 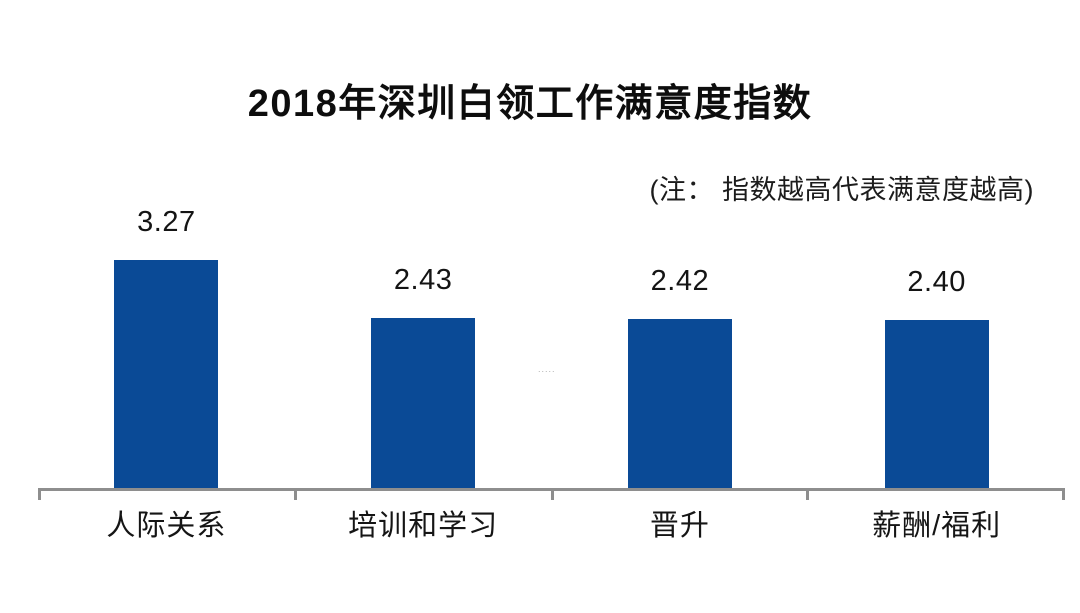 I want to click on bar-value-label: 2.40, so click(x=936, y=282).